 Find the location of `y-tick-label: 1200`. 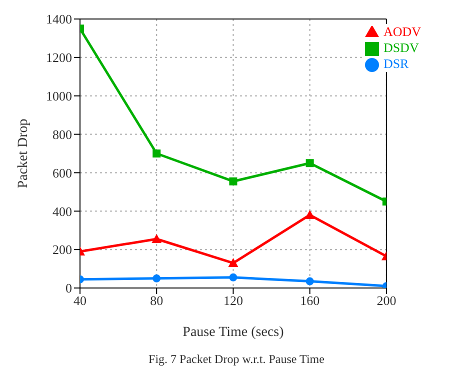

y-tick-label: 1200 is located at coordinates (59, 58).